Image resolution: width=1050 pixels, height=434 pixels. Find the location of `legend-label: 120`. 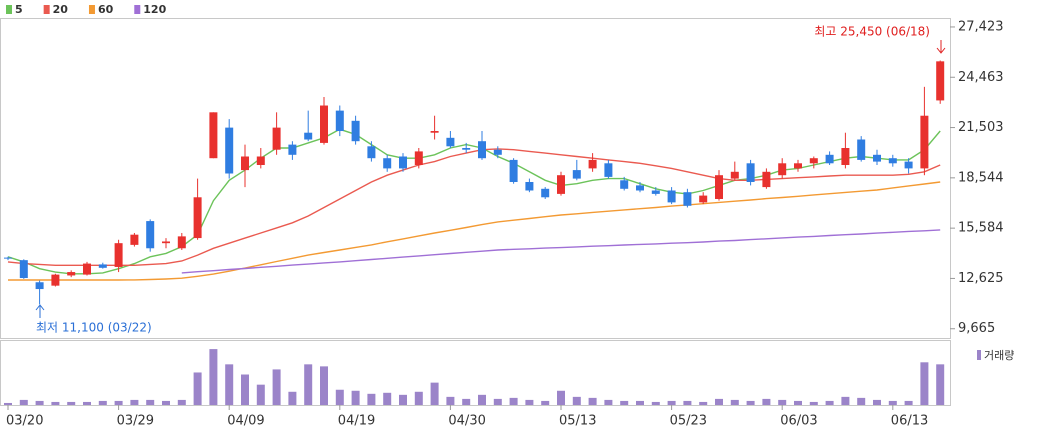

legend-label: 120 is located at coordinates (154, 9).